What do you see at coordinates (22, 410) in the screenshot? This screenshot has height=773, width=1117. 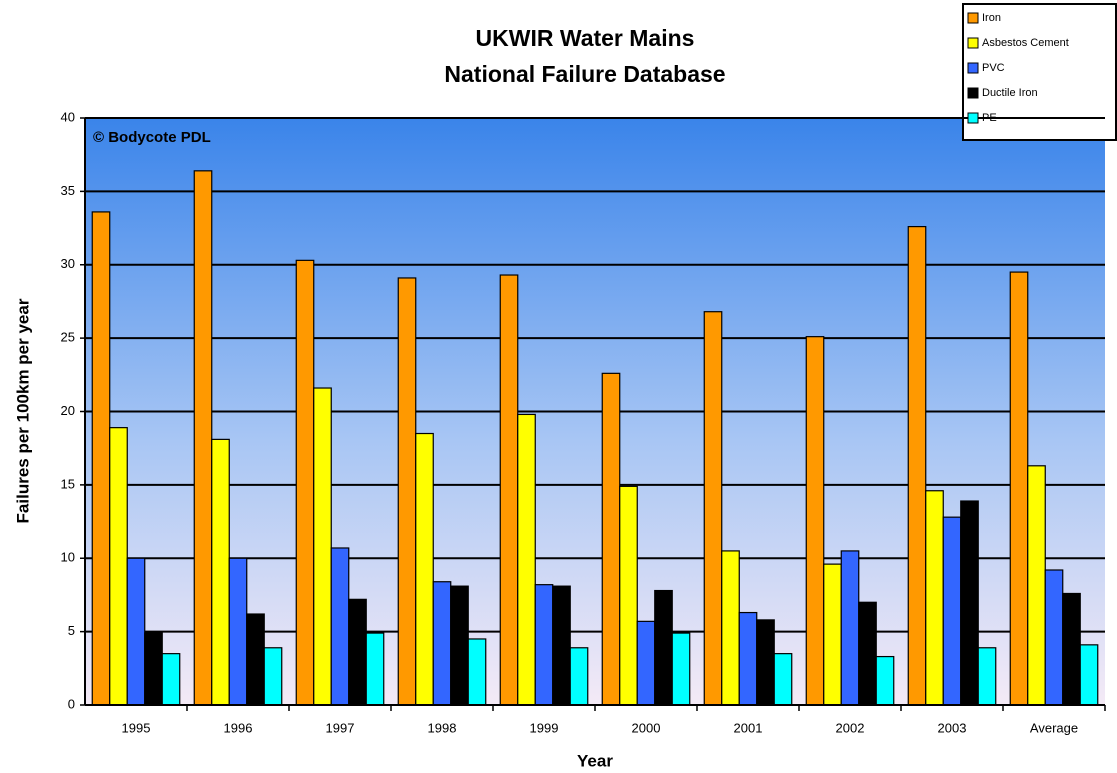 I see `y-axis-label: Failures per 100km per year` at bounding box center [22, 410].